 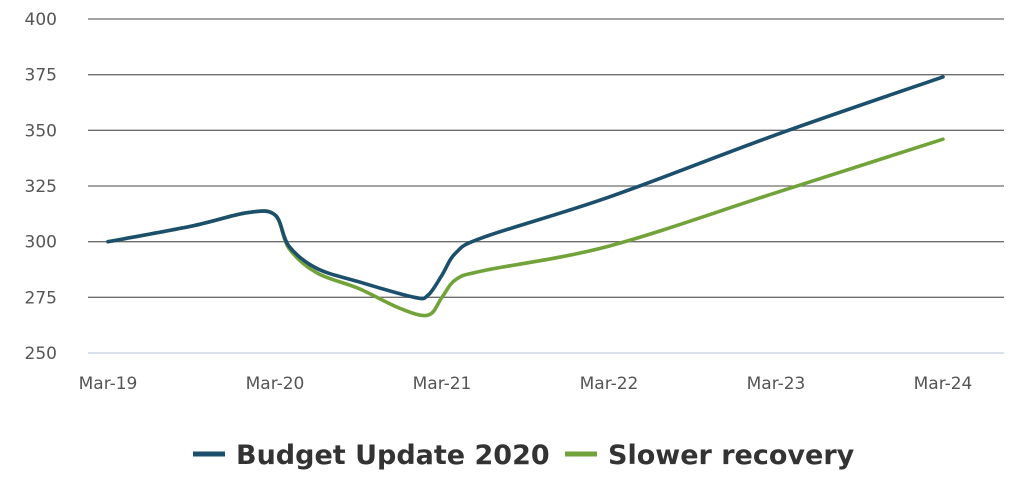 What do you see at coordinates (275, 384) in the screenshot?
I see `x-tick-label: Mar-20` at bounding box center [275, 384].